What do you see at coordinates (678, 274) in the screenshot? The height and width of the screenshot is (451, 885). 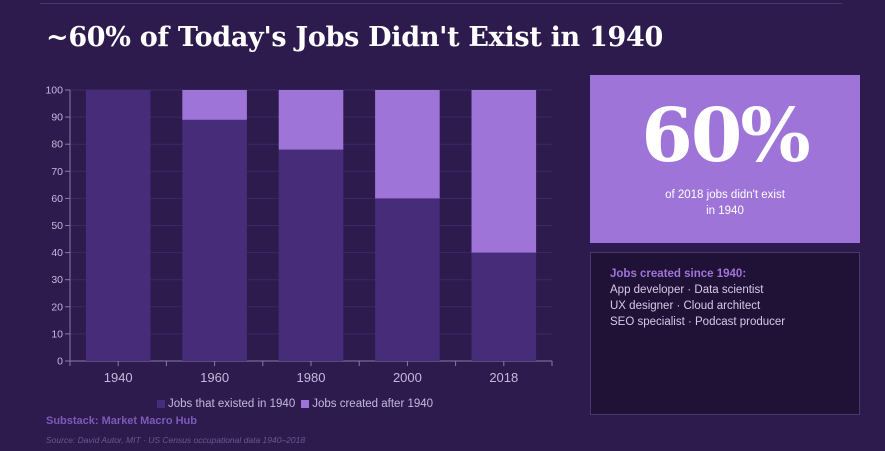 I see `new-jobs-heading: Jobs created since 1940:` at bounding box center [678, 274].